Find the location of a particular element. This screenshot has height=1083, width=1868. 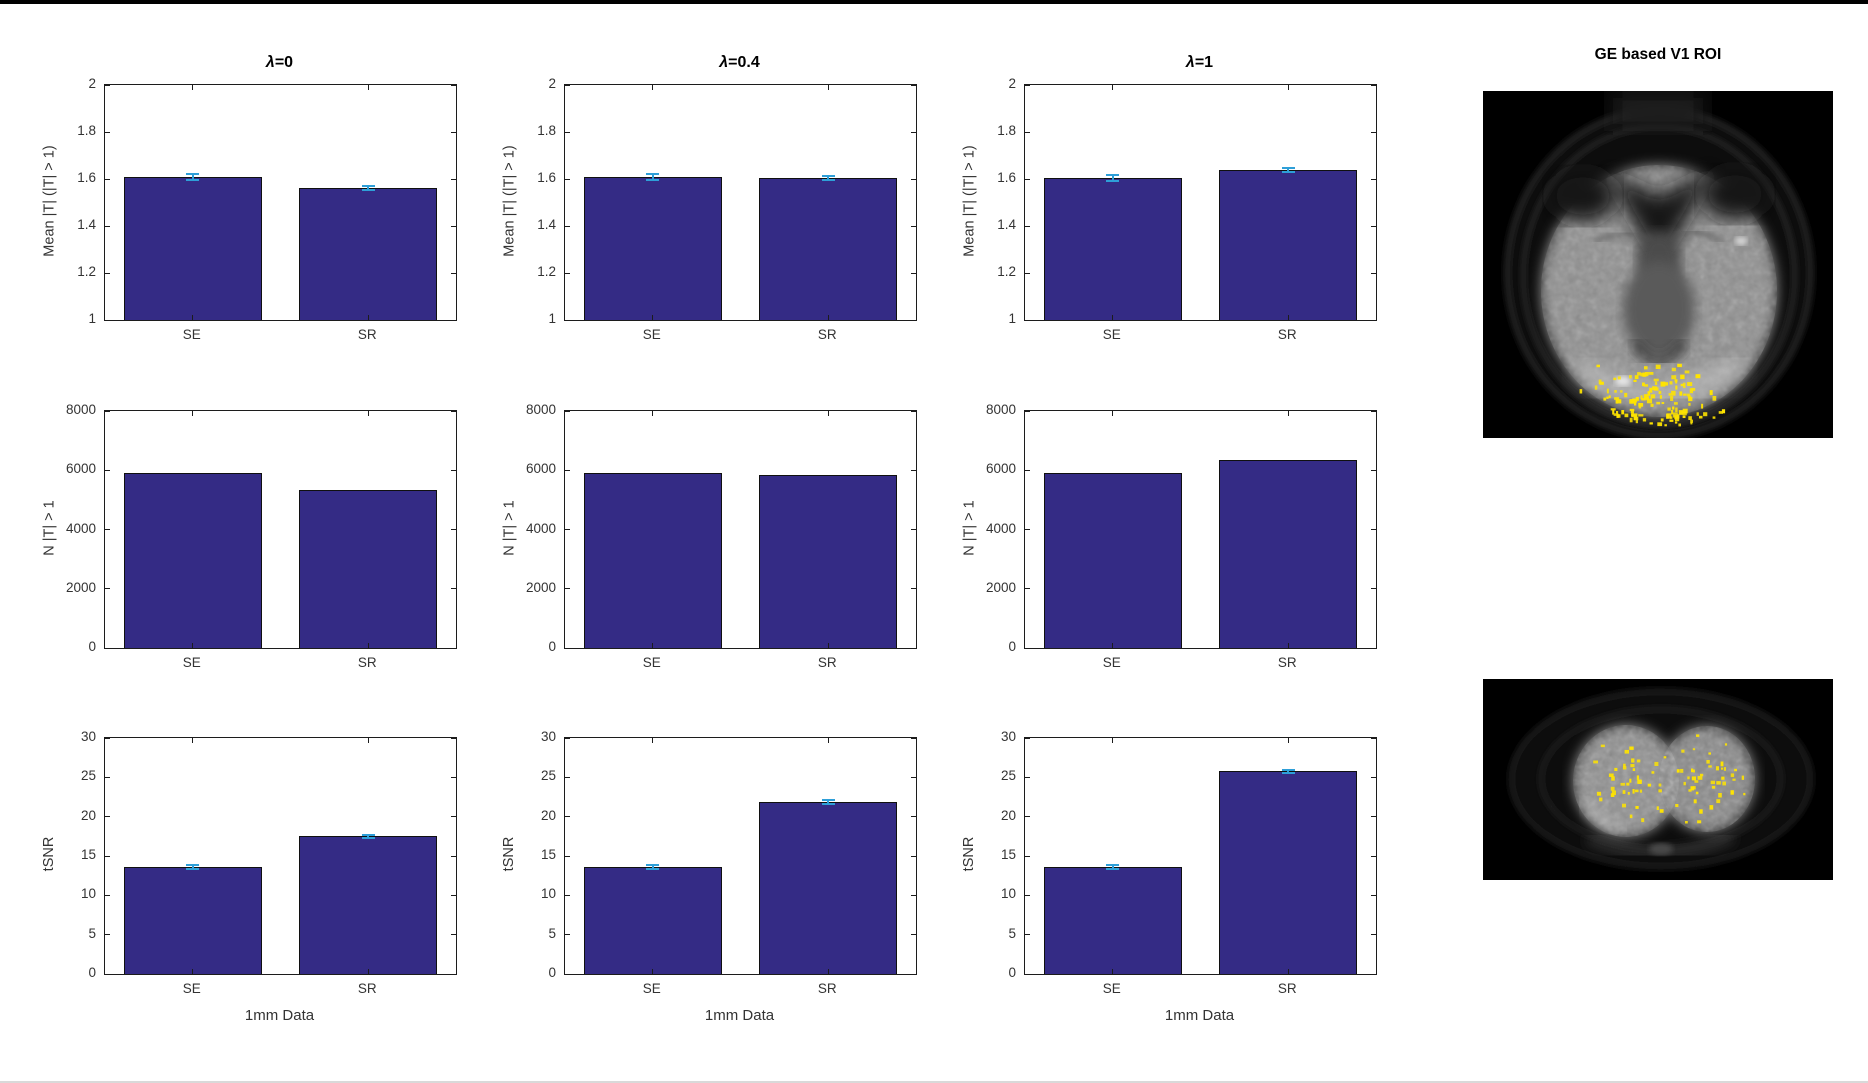

y-axis-label: Mean |T| (|T| > 1) is located at coordinates (49, 200).